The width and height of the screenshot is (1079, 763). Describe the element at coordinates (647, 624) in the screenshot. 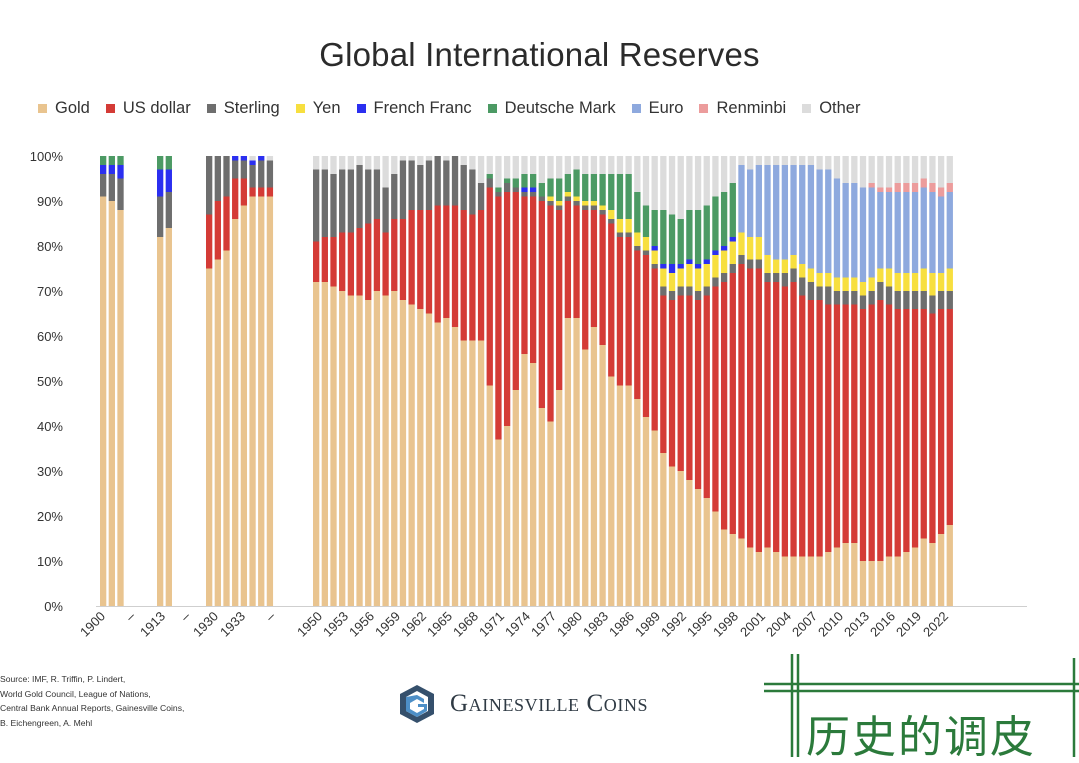

I see `x-tick-label: 1989` at that location.